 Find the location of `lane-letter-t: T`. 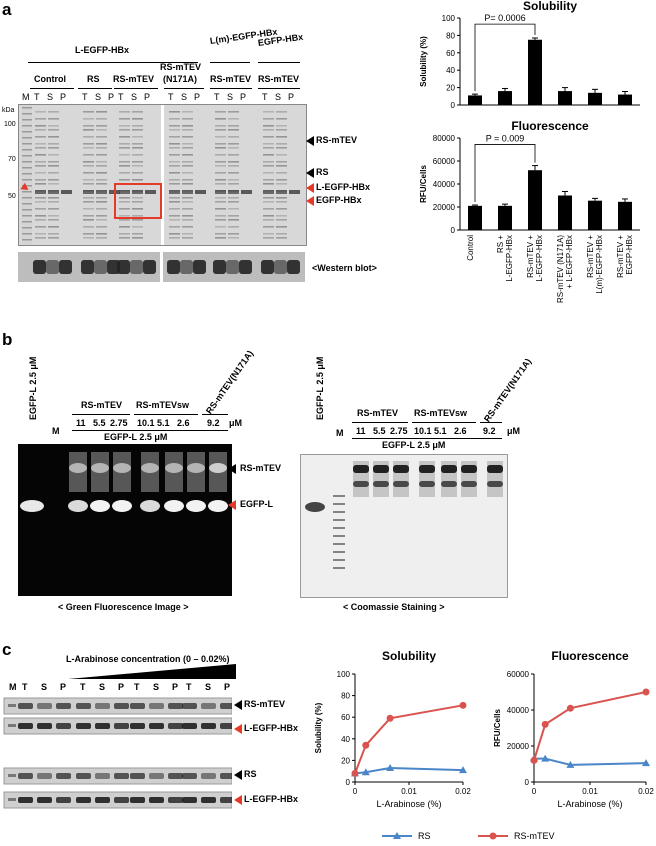

lane-letter-t: T is located at coordinates (121, 97).